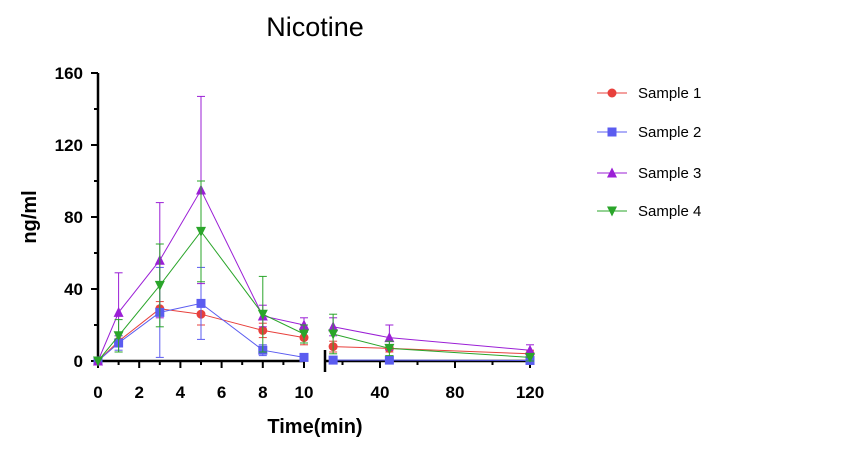  I want to click on legend-item-2: Sample 2, so click(649, 132).